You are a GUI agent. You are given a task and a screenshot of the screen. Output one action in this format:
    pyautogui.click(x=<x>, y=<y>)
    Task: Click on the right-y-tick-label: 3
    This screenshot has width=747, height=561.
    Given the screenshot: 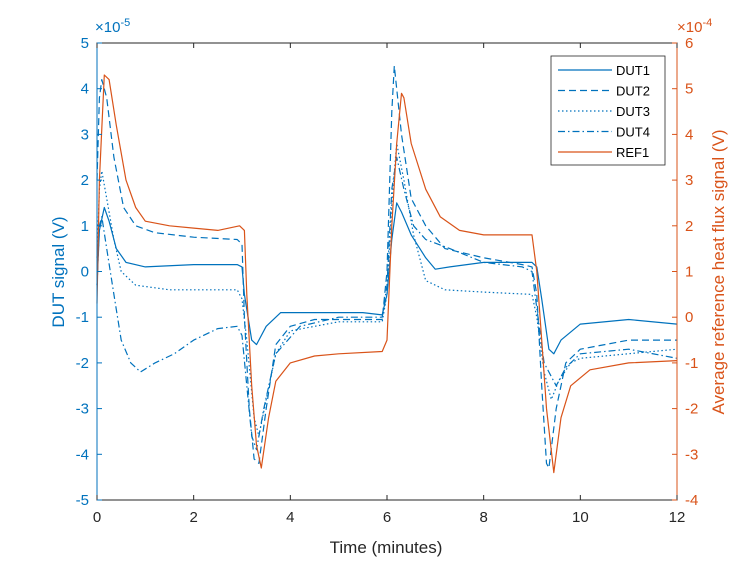 What is the action you would take?
    pyautogui.click(x=689, y=180)
    